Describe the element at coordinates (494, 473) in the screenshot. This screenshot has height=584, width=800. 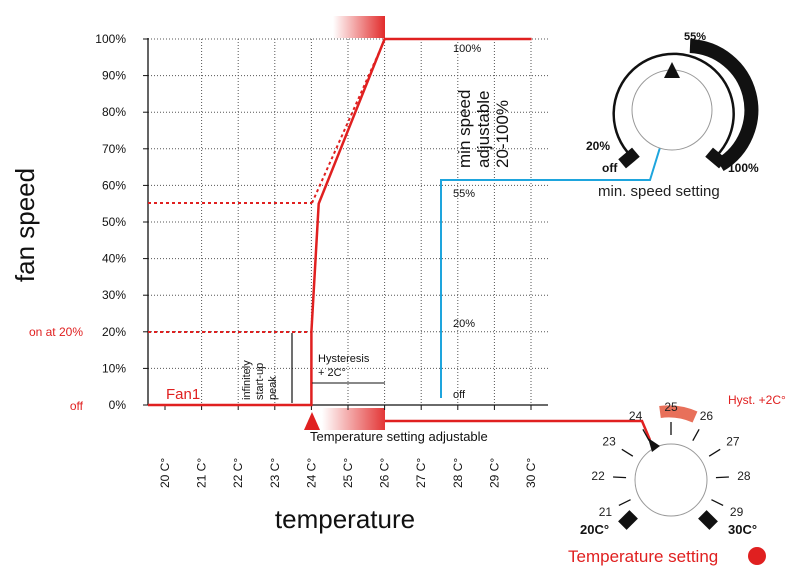
I see `x-tick-label: 29 C°` at that location.